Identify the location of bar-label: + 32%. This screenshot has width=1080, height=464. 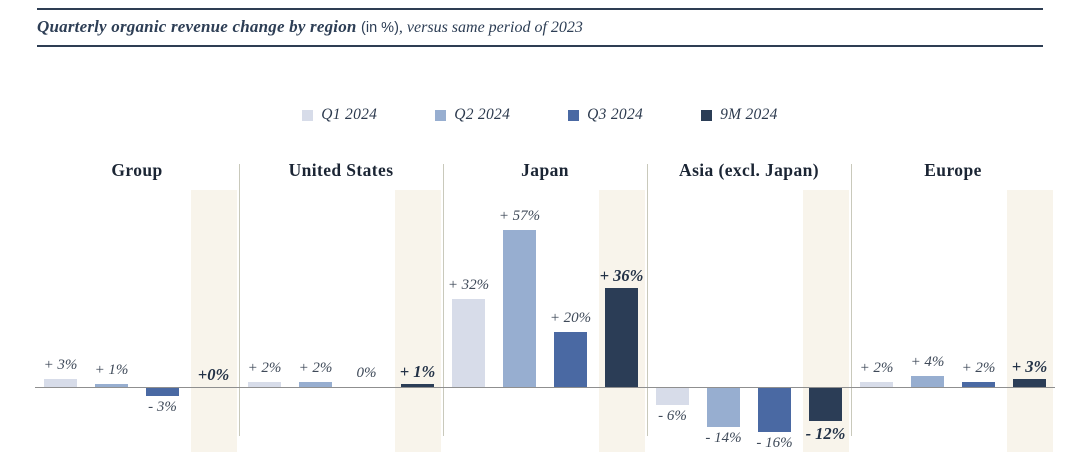
(468, 285).